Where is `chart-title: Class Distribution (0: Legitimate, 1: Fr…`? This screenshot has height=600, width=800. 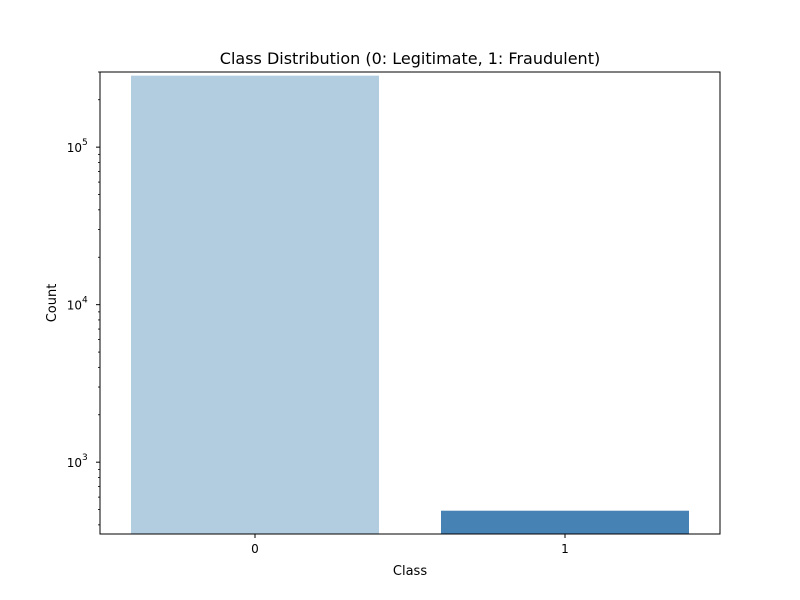 chart-title: Class Distribution (0: Legitimate, 1: Fr… is located at coordinates (410, 58).